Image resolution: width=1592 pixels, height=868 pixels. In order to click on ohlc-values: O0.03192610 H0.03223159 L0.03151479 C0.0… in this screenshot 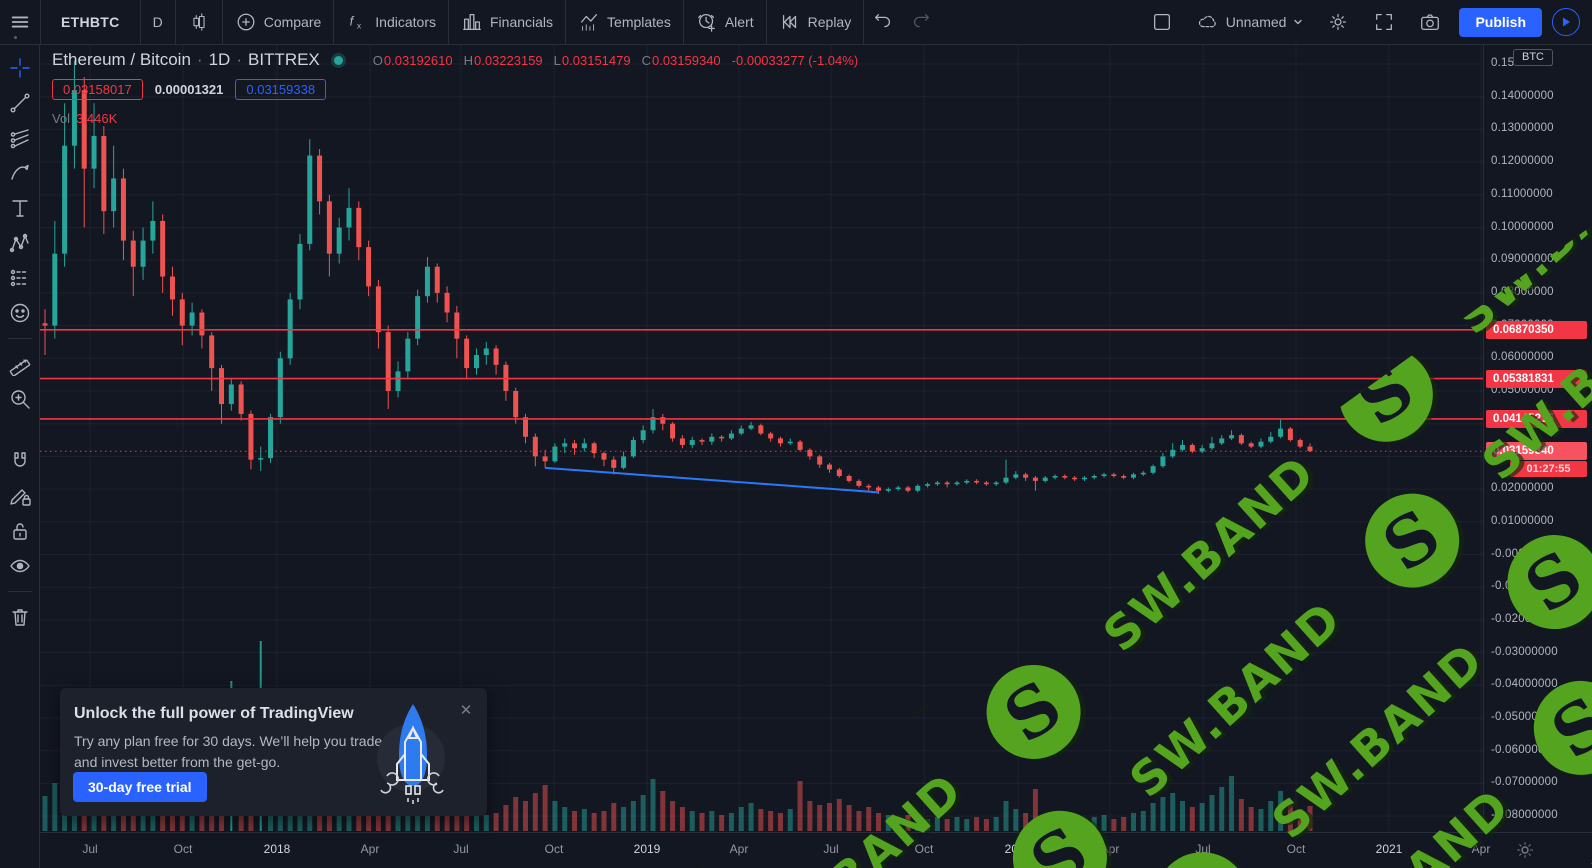, I will do `click(615, 60)`.